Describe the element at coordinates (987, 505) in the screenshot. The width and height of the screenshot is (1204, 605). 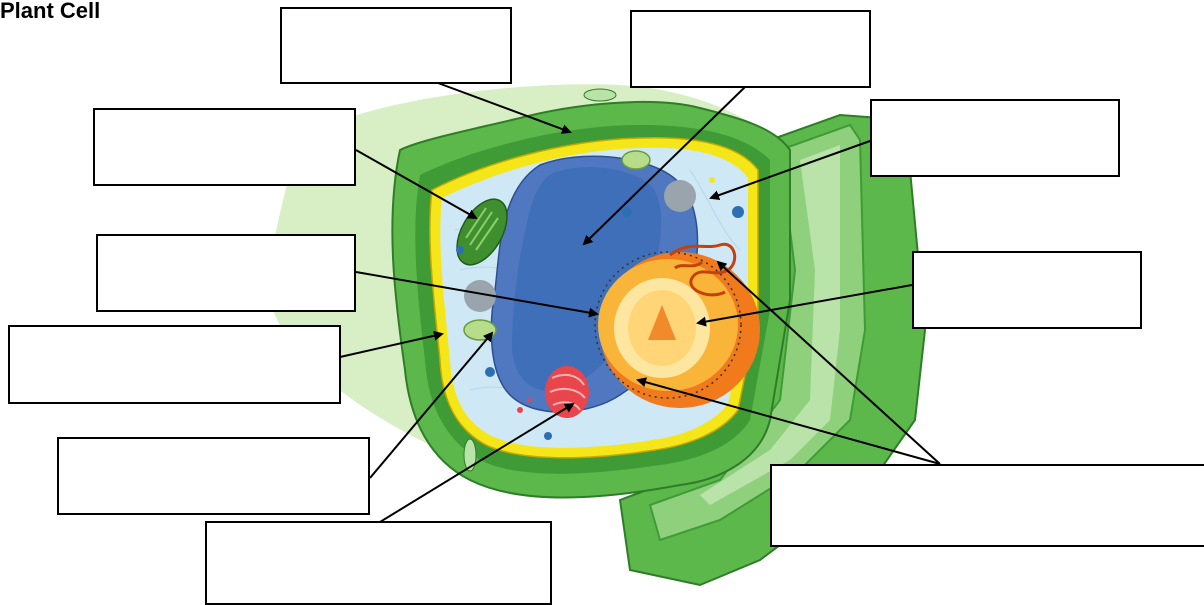
I see `label-box-endoplasmic-reticulum` at that location.